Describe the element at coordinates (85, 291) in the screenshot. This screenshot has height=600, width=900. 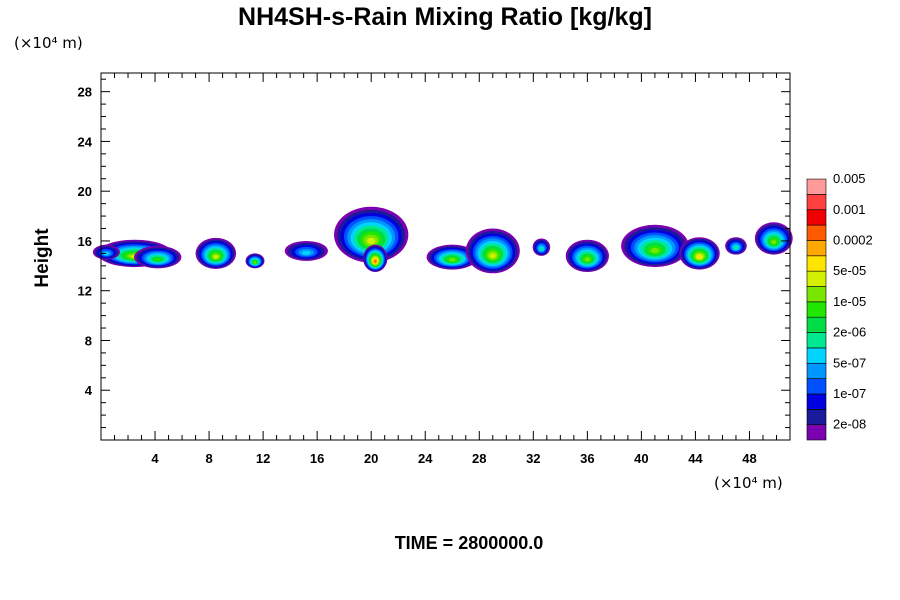
I see `y-tick-label: 12` at that location.